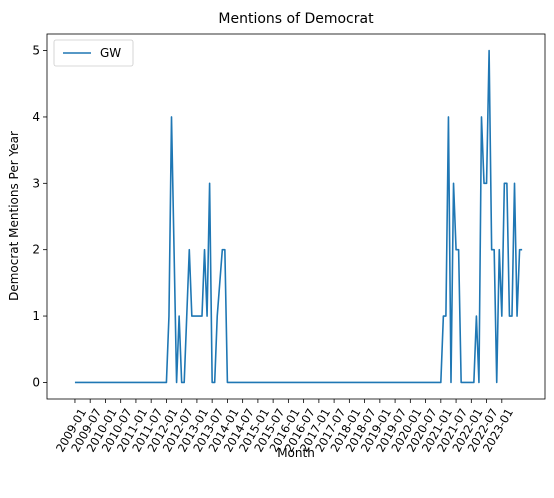 The height and width of the screenshot is (498, 554). Describe the element at coordinates (14, 216) in the screenshot. I see `y-axis-label: Democrat Mentions Per Year` at that location.